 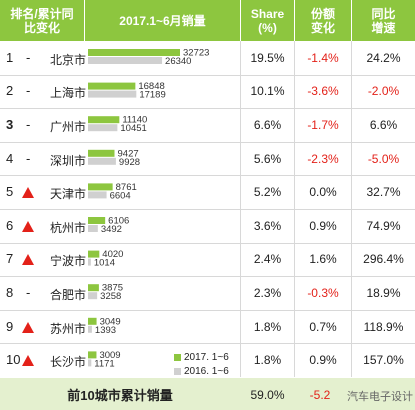 I want to click on legend-swatch-2017, so click(x=177, y=357).